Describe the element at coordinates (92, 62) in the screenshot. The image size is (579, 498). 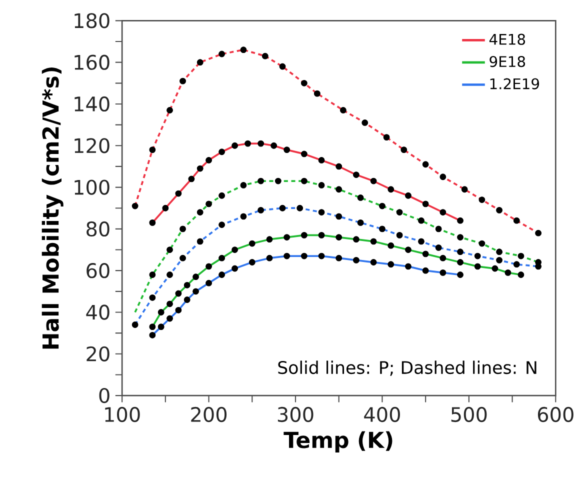
I see `y-tick-label: 160` at that location.